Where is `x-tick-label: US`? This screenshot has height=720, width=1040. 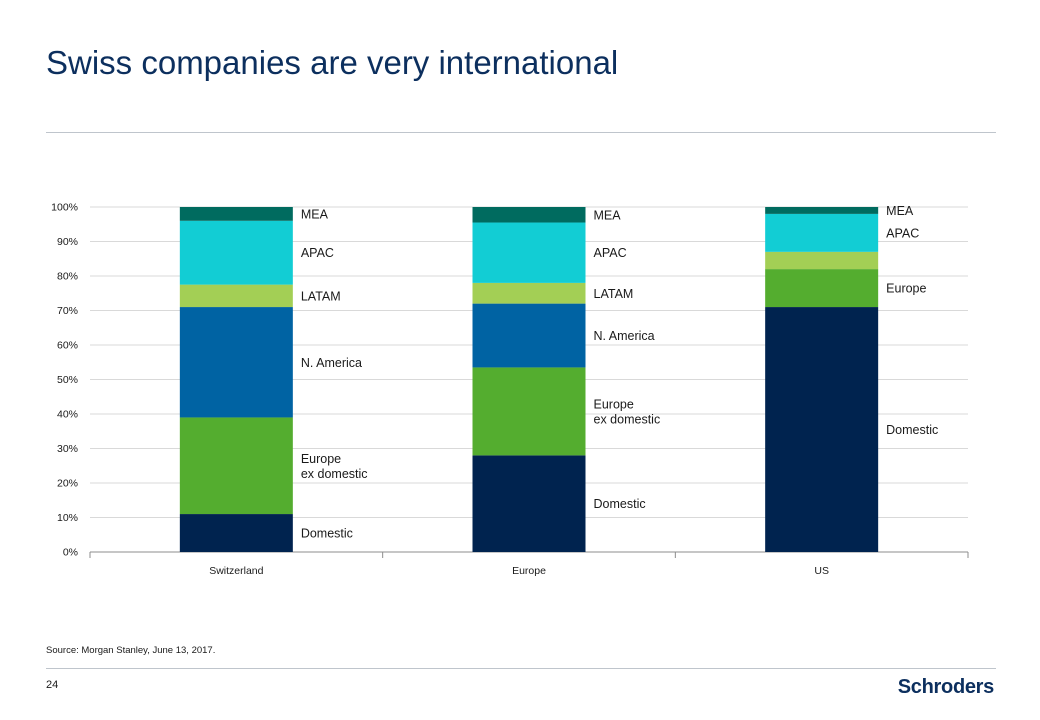
x-tick-label: US is located at coordinates (821, 571).